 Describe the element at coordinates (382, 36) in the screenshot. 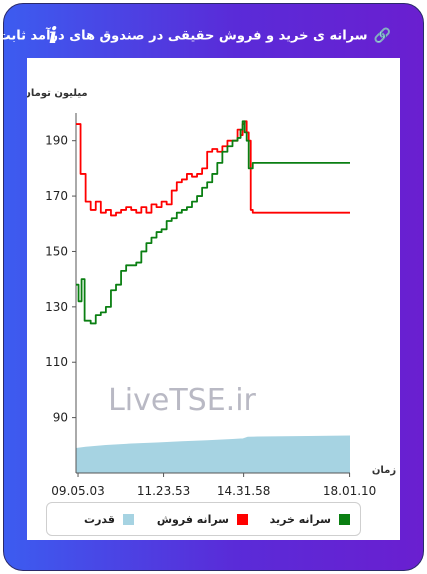

I see `link-icon: 🔗` at that location.